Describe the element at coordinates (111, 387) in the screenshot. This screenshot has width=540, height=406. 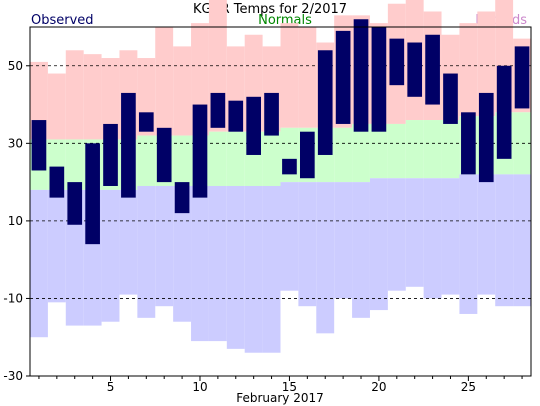
I see `x-tick-label: 5` at that location.